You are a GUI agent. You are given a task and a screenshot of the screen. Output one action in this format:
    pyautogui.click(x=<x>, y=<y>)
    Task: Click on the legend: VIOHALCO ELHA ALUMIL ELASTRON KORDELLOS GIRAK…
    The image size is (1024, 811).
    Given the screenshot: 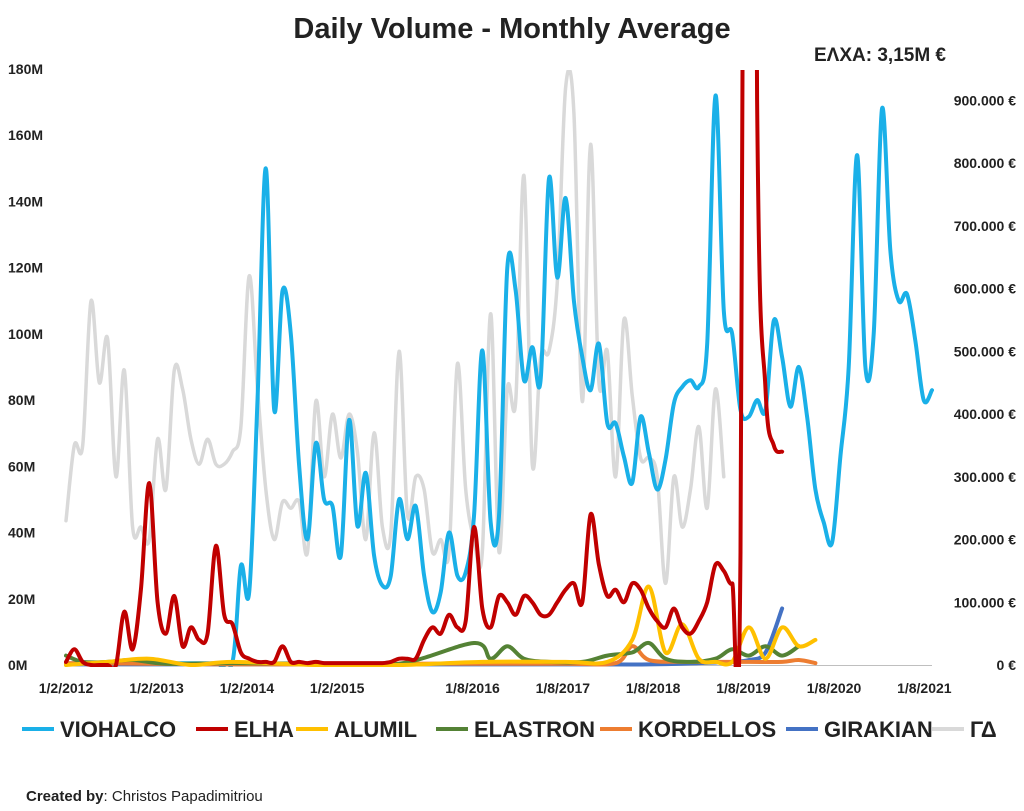 What is the action you would take?
    pyautogui.click(x=509, y=729)
    